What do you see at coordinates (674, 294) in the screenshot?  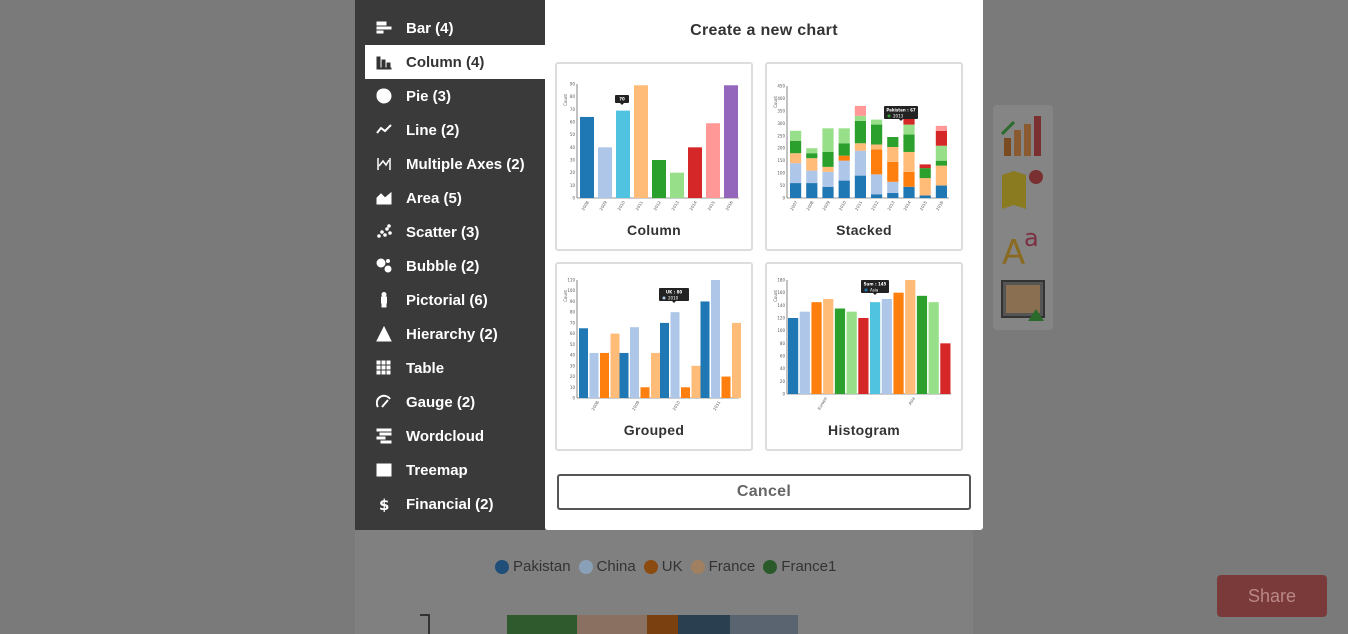 I see `tooltip-box` at bounding box center [674, 294].